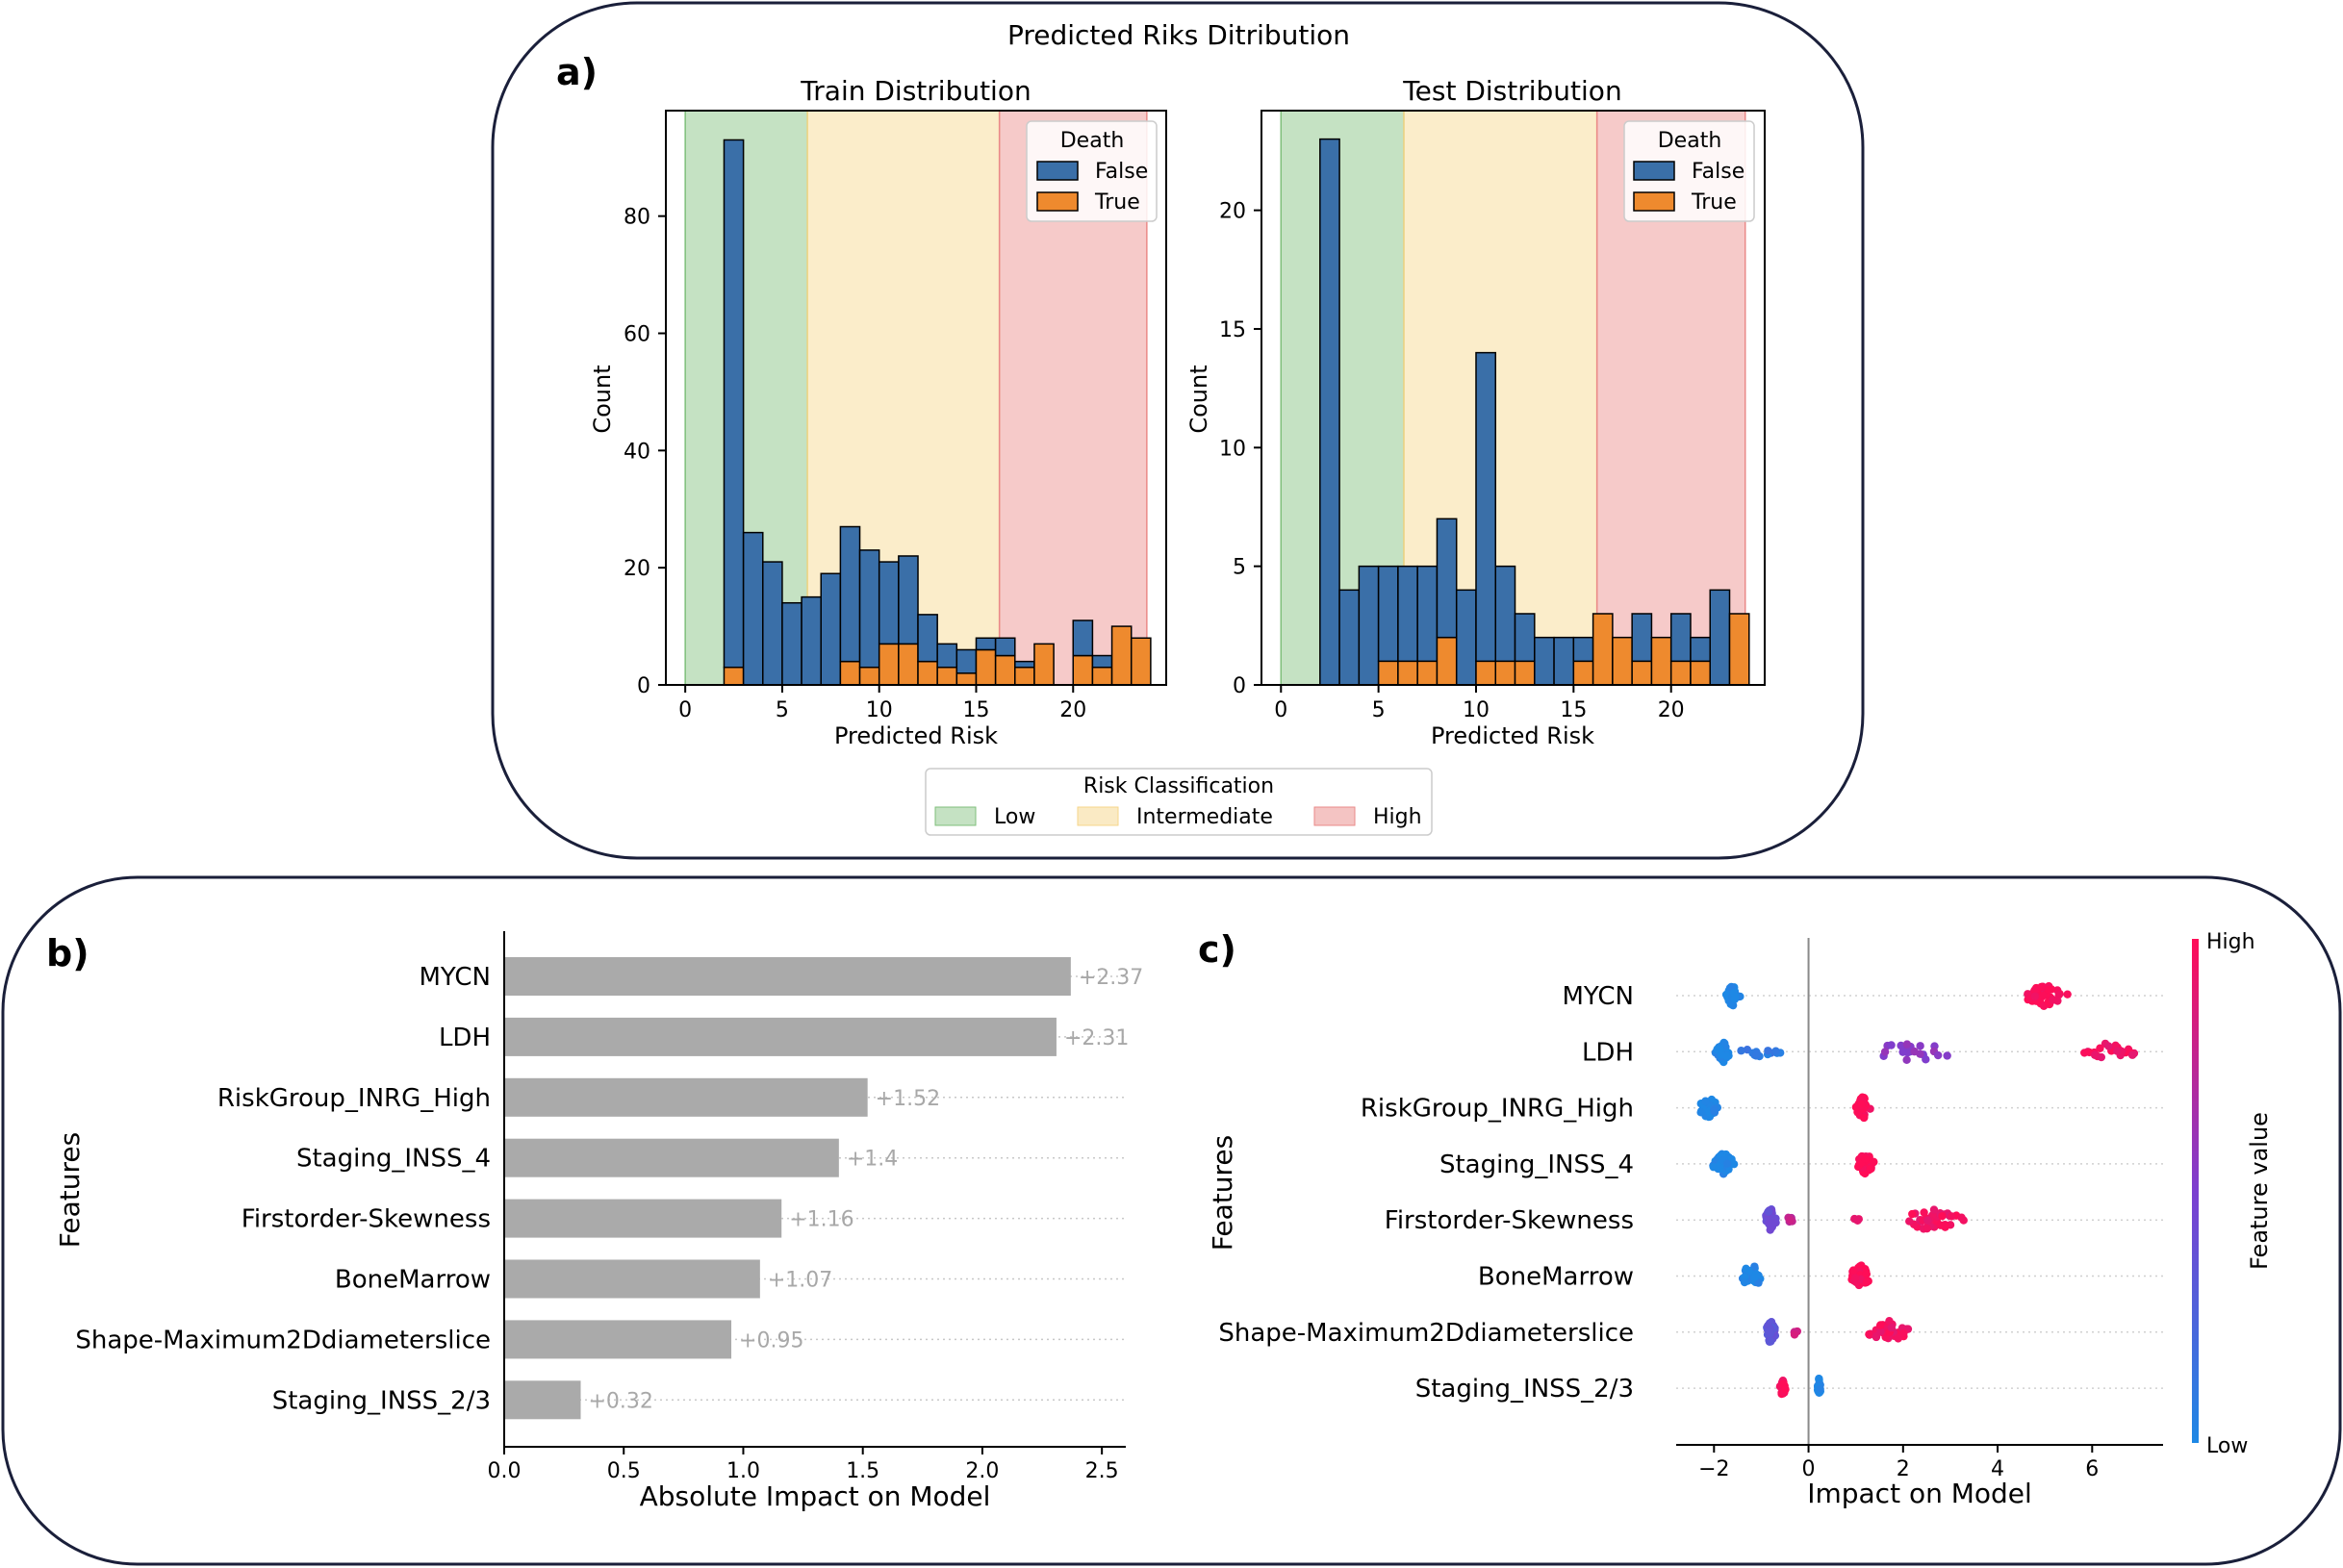  Describe the element at coordinates (393, 1159) in the screenshot. I see `b-feature-label: Staging_INSS_4` at that location.